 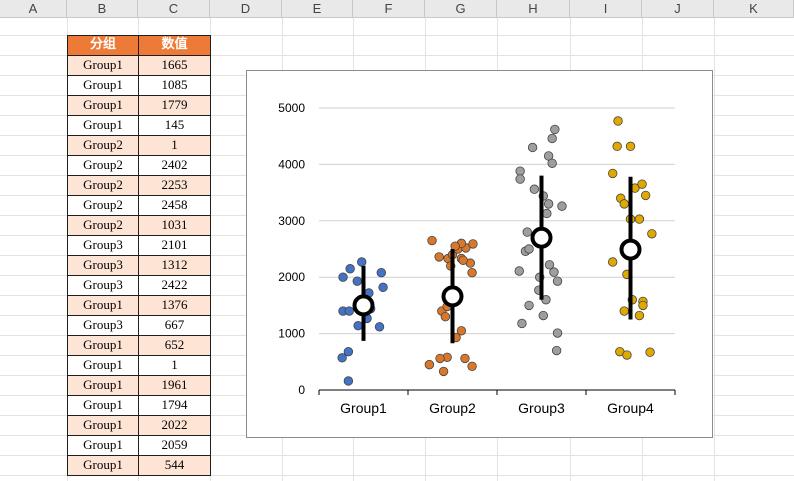 I want to click on y-tick-label: 5000, so click(x=291, y=108).